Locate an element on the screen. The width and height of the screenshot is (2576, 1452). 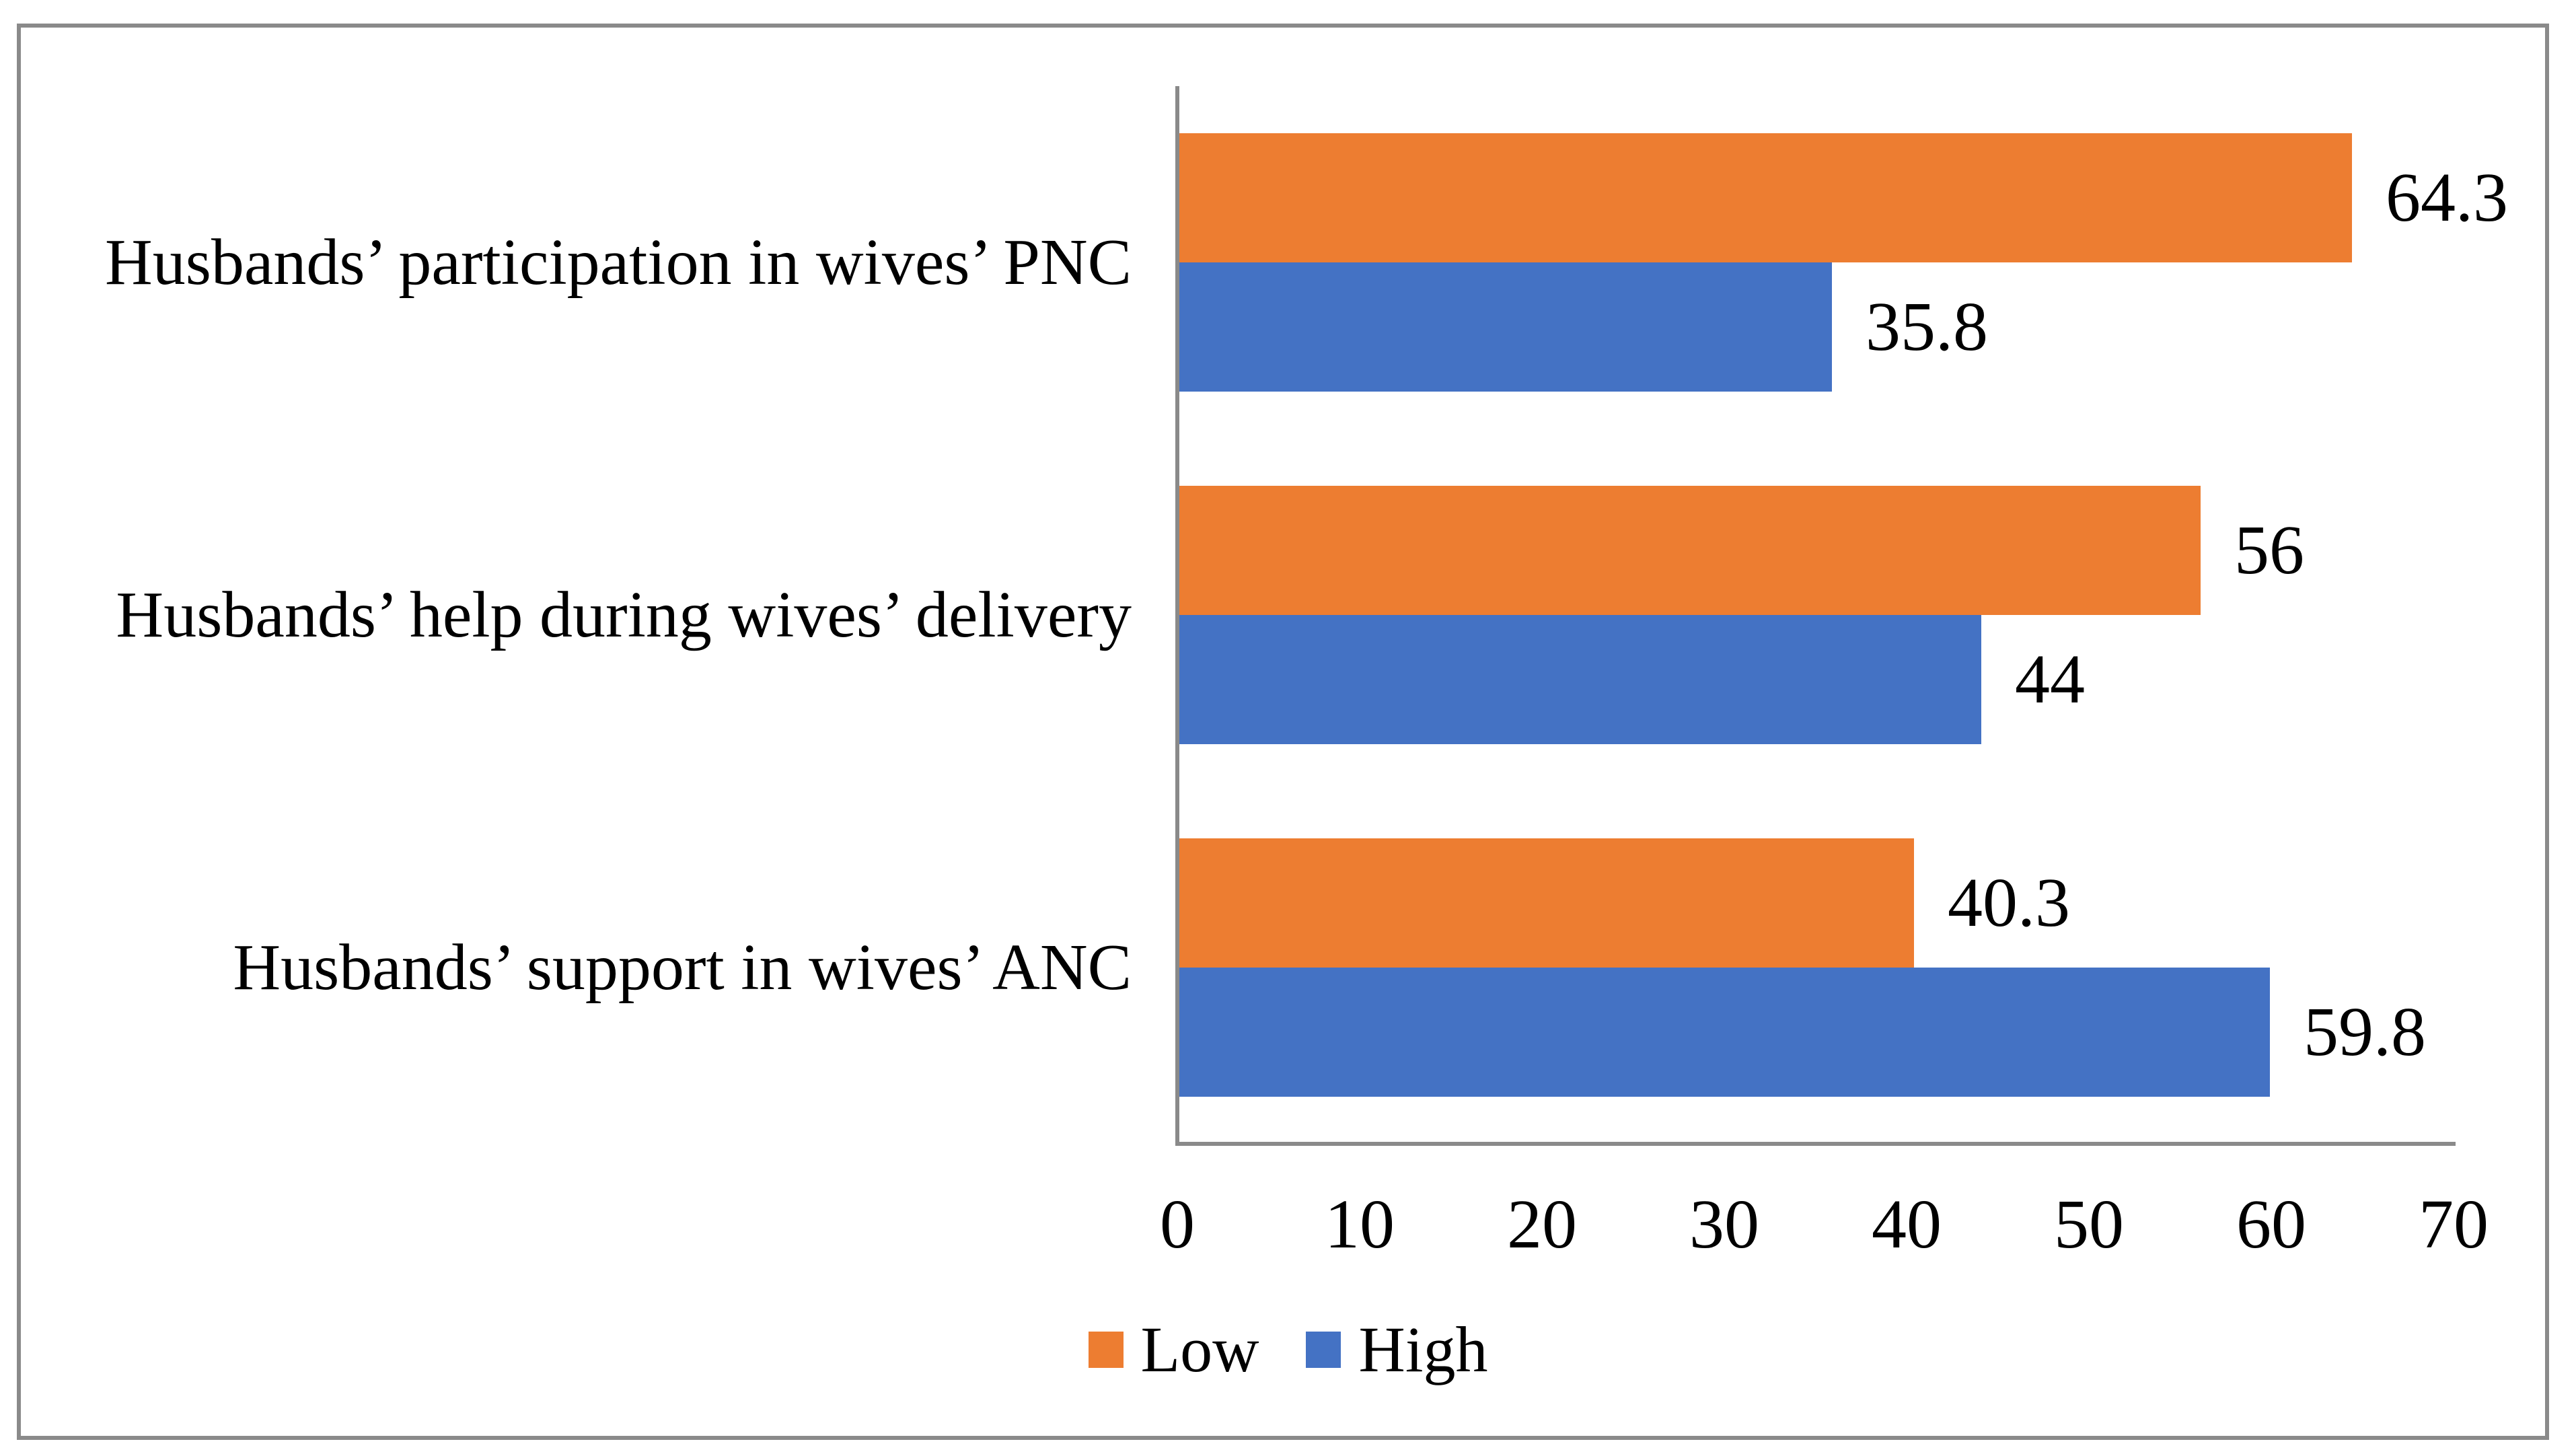
legend-item-high: High is located at coordinates (1396, 1349).